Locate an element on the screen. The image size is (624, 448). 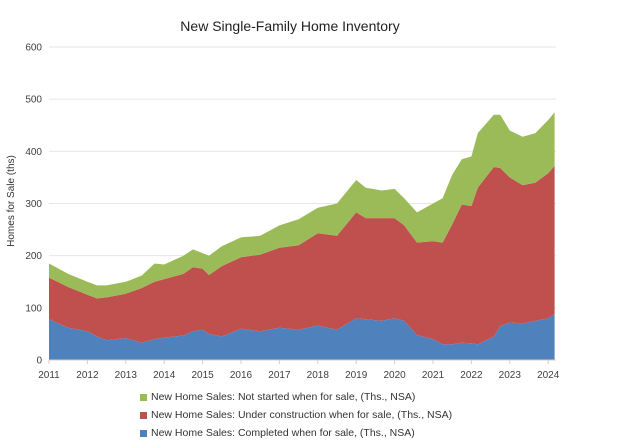
x-tick-label: 2017 is located at coordinates (279, 375).